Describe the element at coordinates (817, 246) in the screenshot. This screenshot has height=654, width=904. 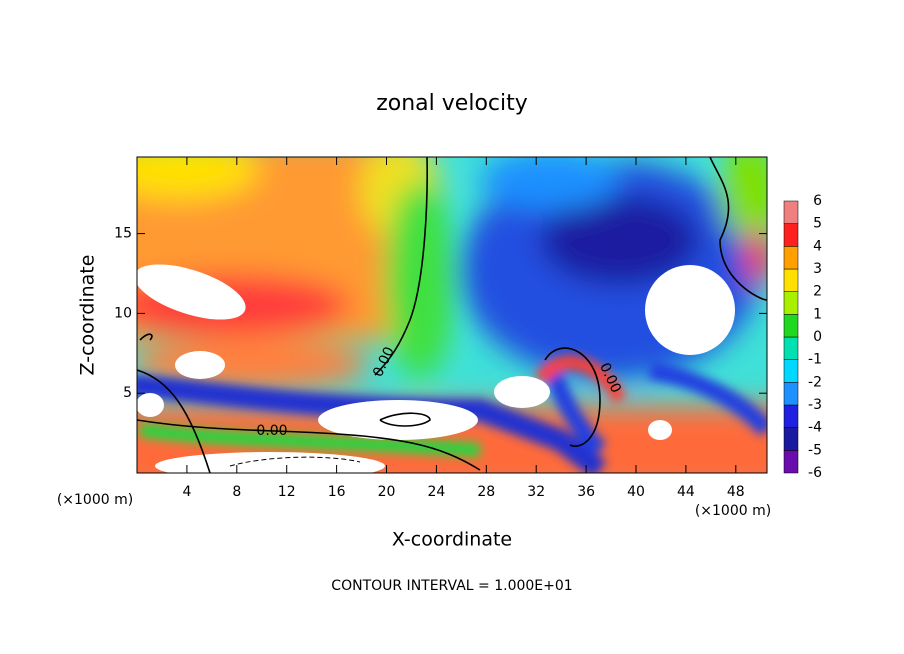
I see `colorbar-label: 4` at that location.